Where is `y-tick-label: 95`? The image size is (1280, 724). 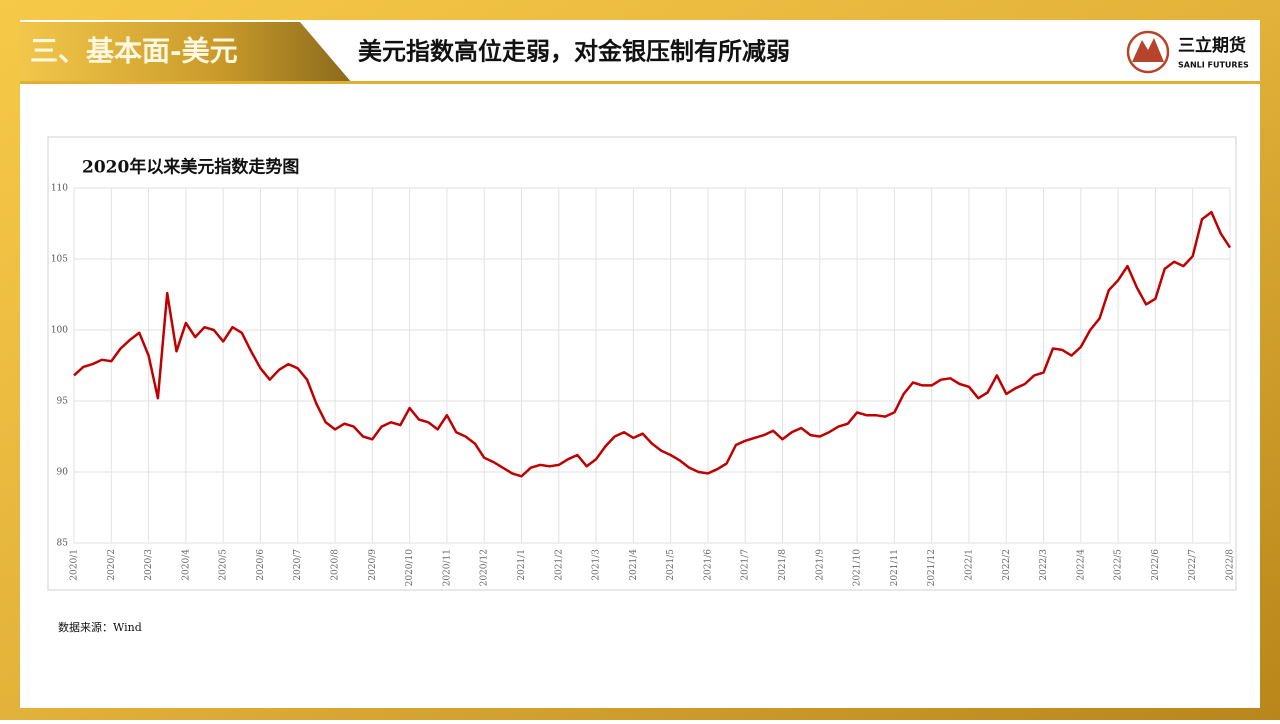
y-tick-label: 95 is located at coordinates (63, 402).